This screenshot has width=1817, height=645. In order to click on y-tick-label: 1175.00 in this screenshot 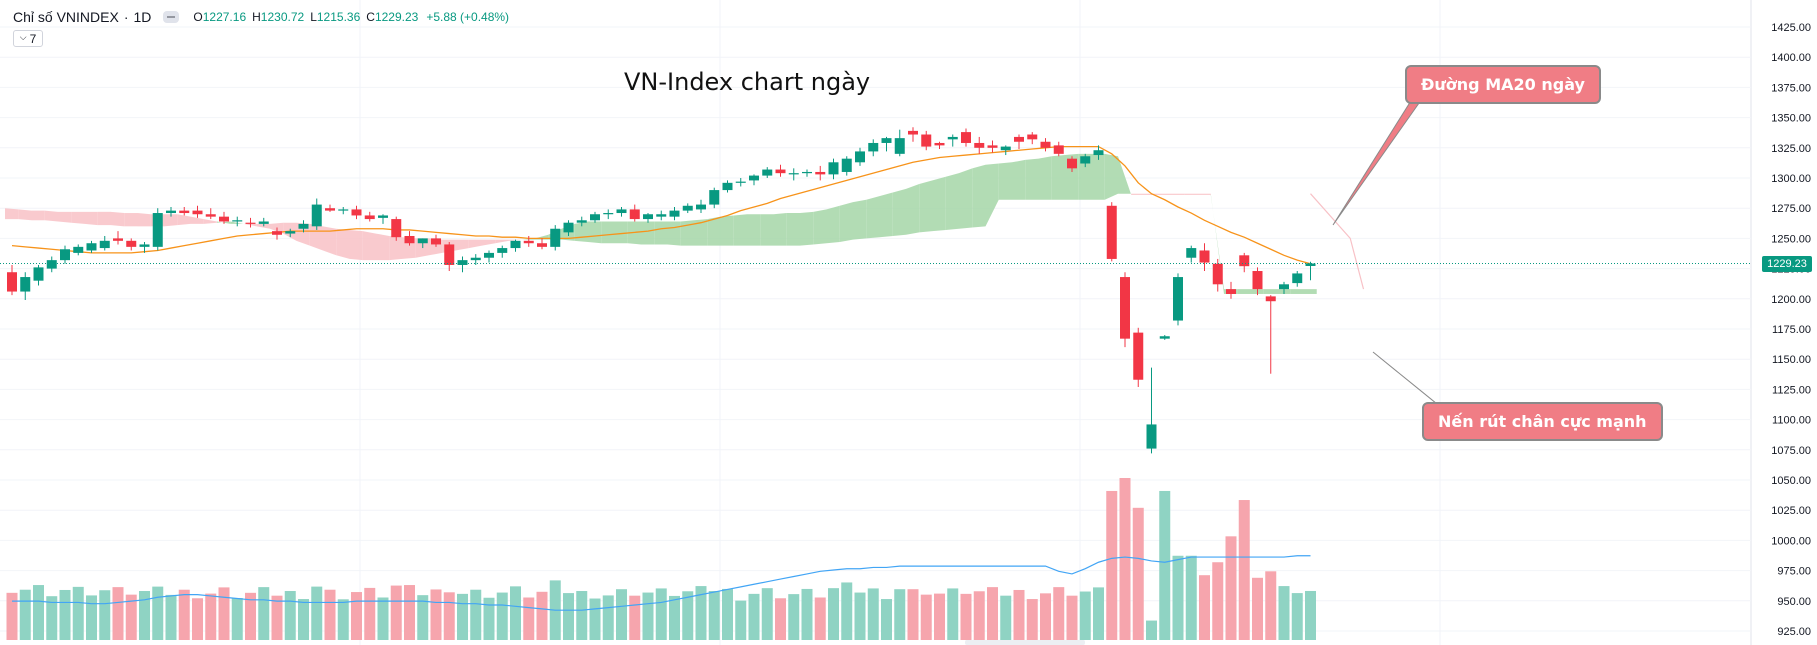, I will do `click(1791, 330)`.